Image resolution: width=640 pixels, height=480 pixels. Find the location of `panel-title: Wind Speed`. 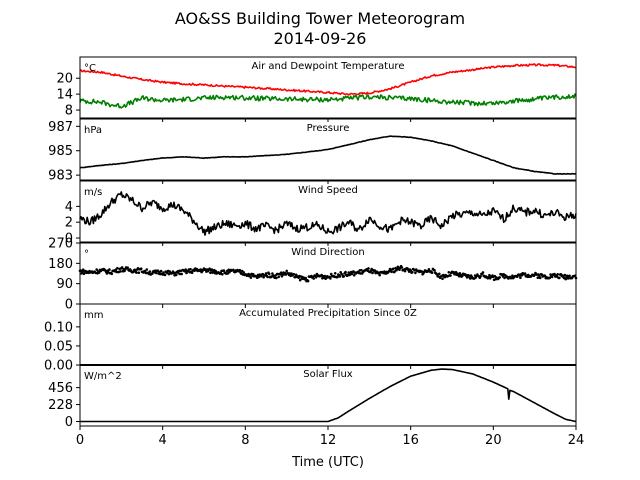

panel-title: Wind Speed is located at coordinates (328, 190).